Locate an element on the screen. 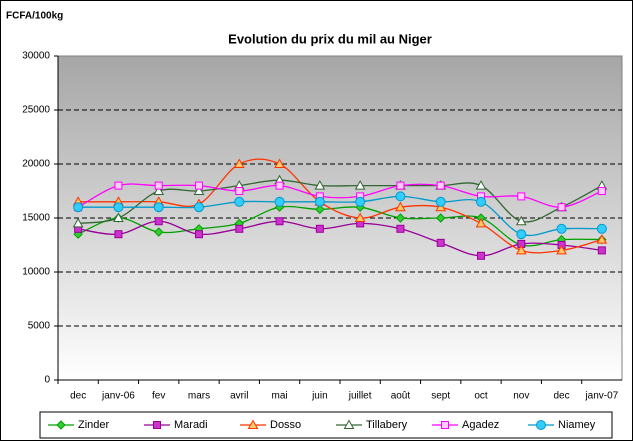 This screenshot has height=441, width=633. x-tick-label: mars is located at coordinates (199, 396).